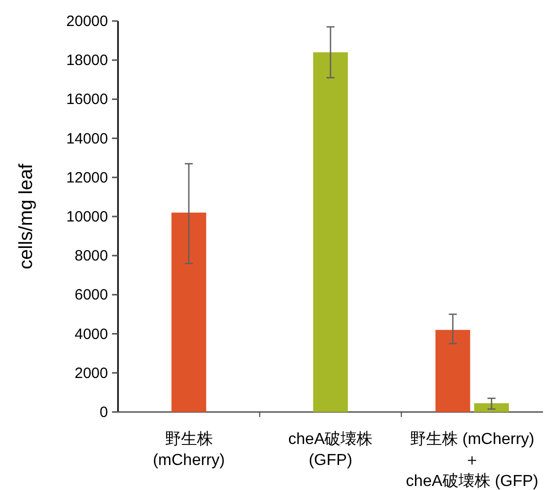  What do you see at coordinates (26, 216) in the screenshot?
I see `y-axis-title: cells/mg leaf` at bounding box center [26, 216].